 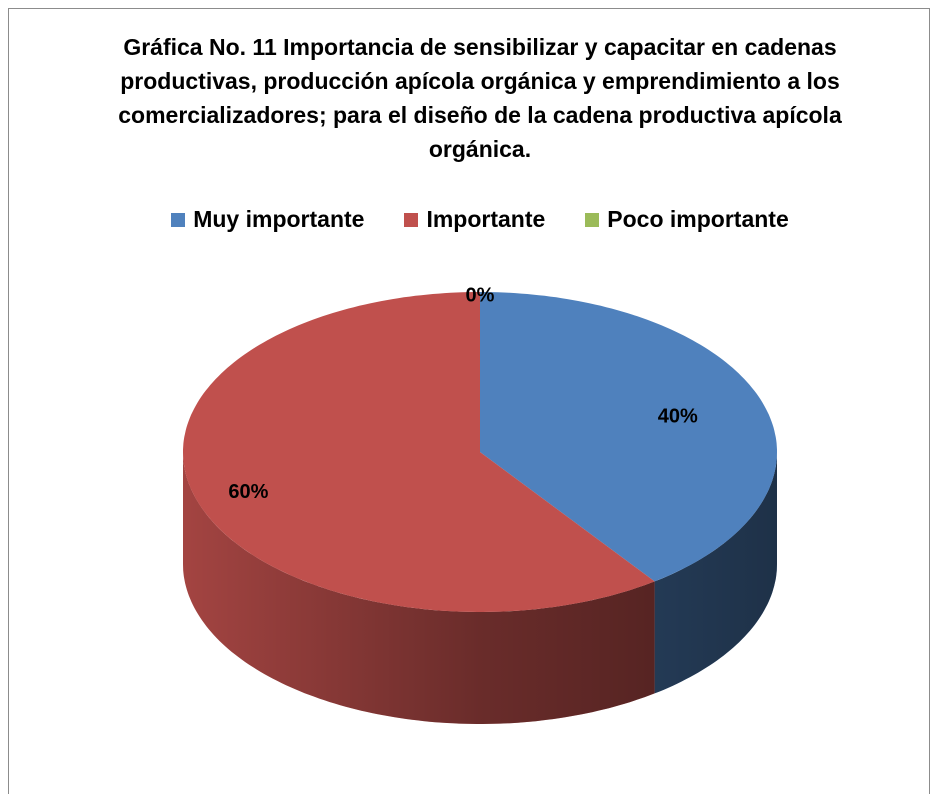 I want to click on legend-label: Poco importante, so click(x=698, y=219).